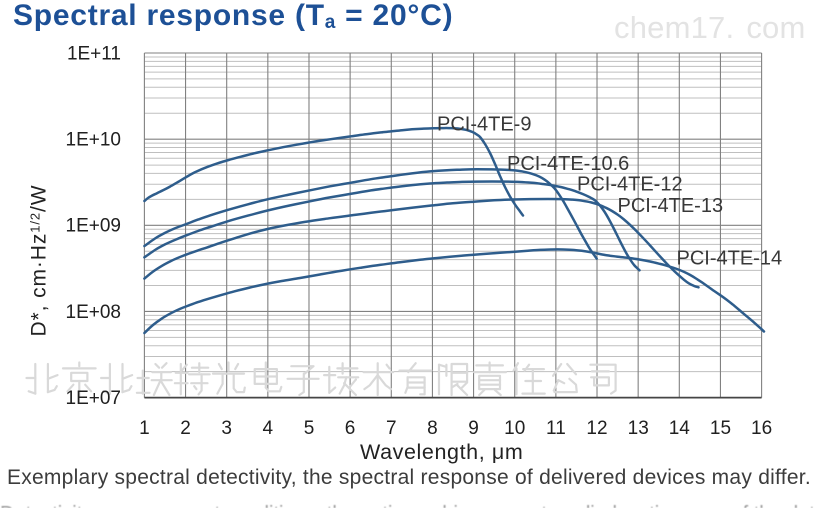 The image size is (819, 508). I want to click on svg-text: 7, so click(391, 428).